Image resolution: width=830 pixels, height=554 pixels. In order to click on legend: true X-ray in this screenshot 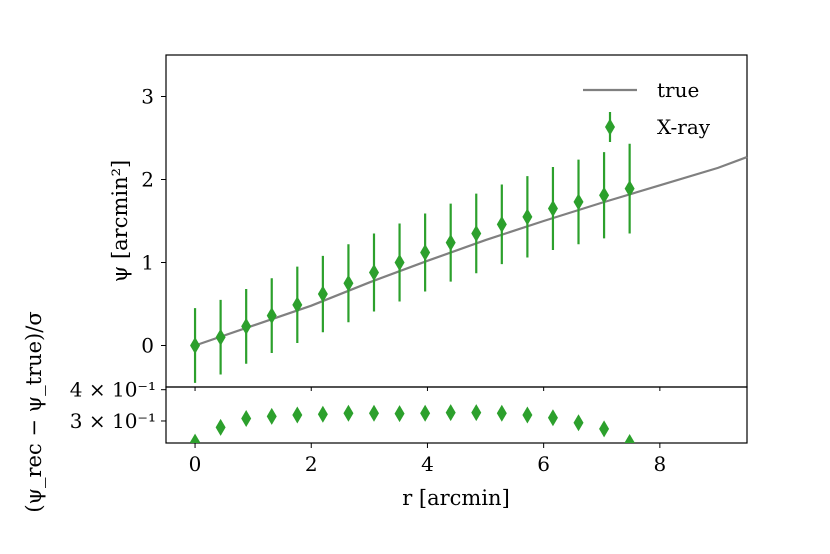, I will do `click(647, 110)`.